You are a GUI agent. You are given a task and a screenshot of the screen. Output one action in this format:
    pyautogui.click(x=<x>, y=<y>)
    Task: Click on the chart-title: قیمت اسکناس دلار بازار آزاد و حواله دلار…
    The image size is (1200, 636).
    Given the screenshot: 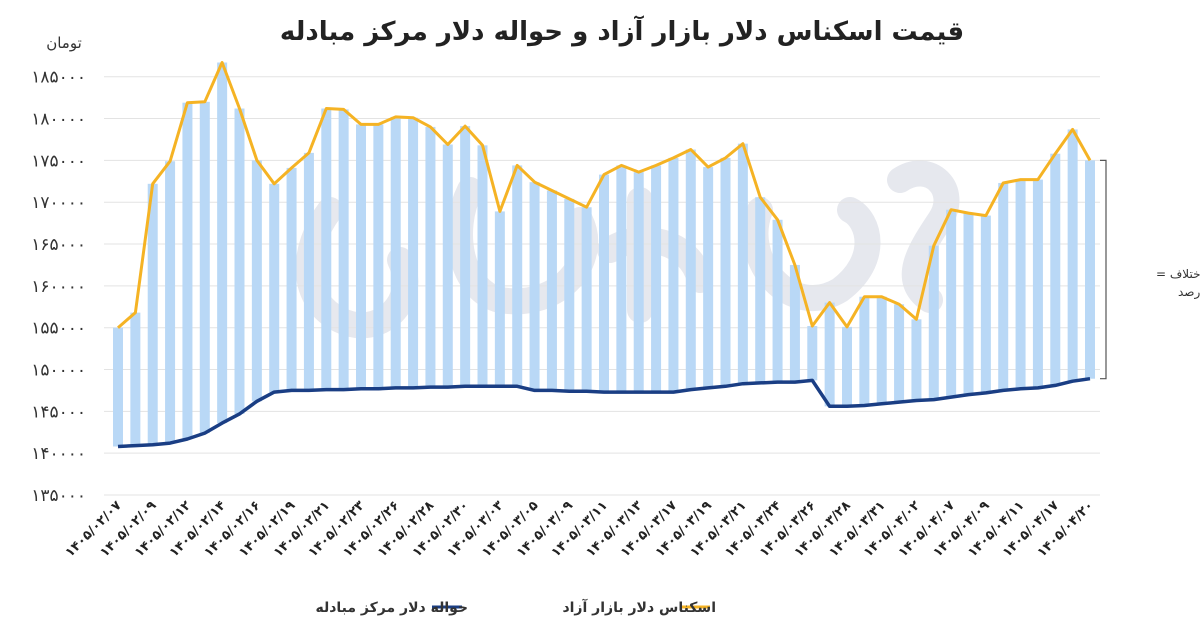 What is the action you would take?
    pyautogui.click(x=622, y=31)
    